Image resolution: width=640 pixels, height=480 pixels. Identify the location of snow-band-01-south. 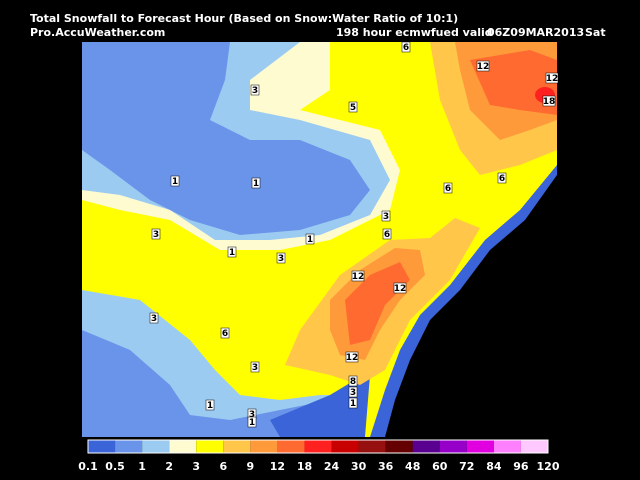
(320, 406).